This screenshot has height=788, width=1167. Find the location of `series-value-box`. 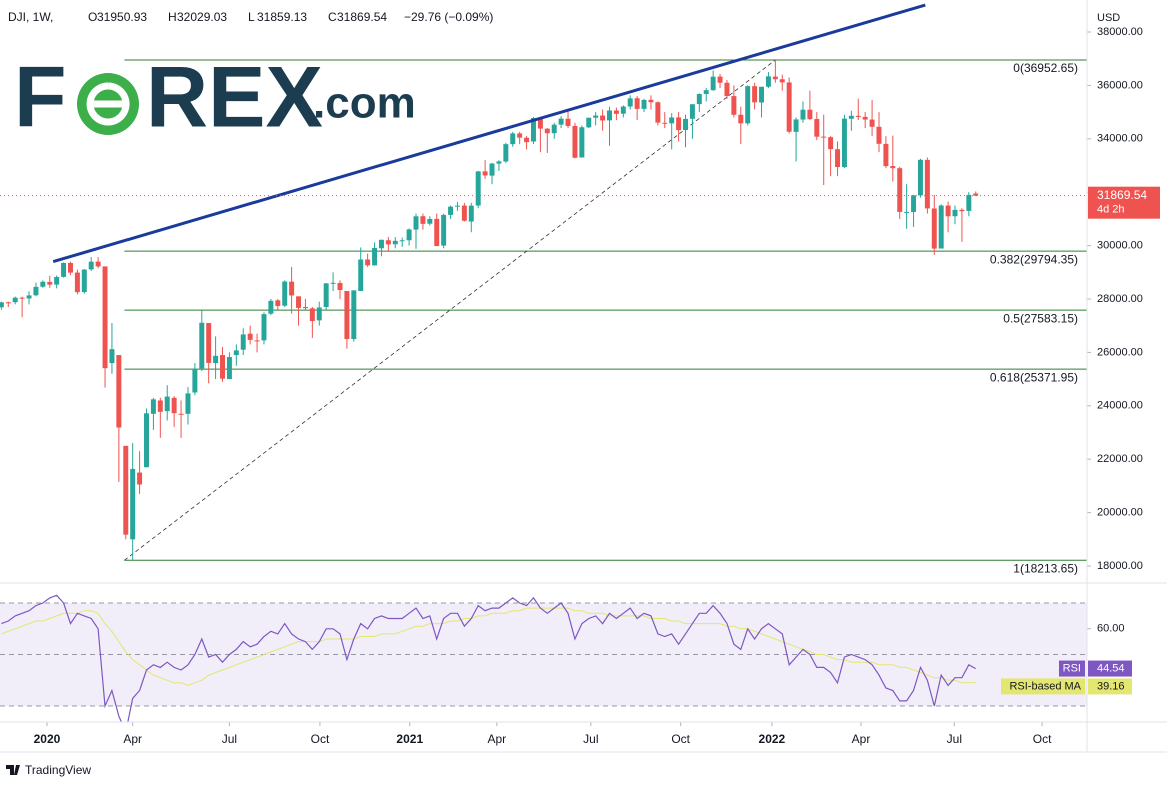

series-value-box is located at coordinates (1110, 668).